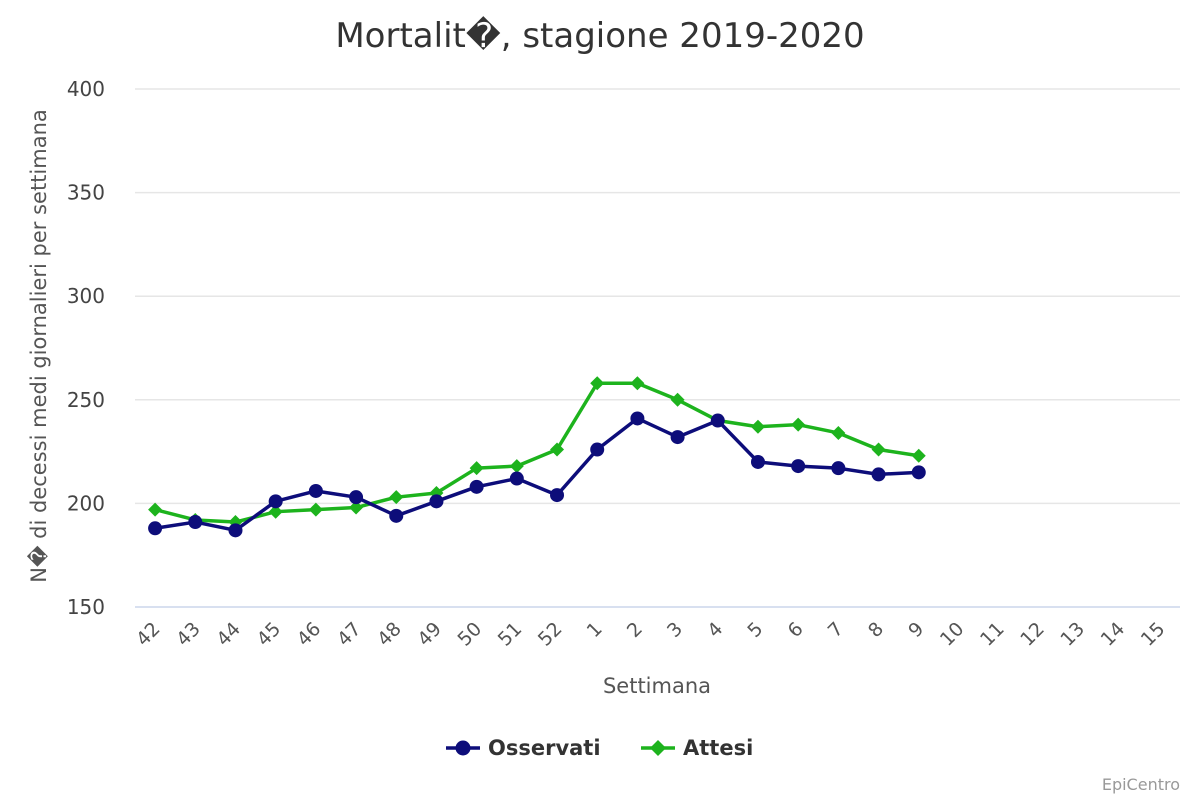 This screenshot has width=1200, height=800. I want to click on x-tick-label: 48, so click(389, 634).